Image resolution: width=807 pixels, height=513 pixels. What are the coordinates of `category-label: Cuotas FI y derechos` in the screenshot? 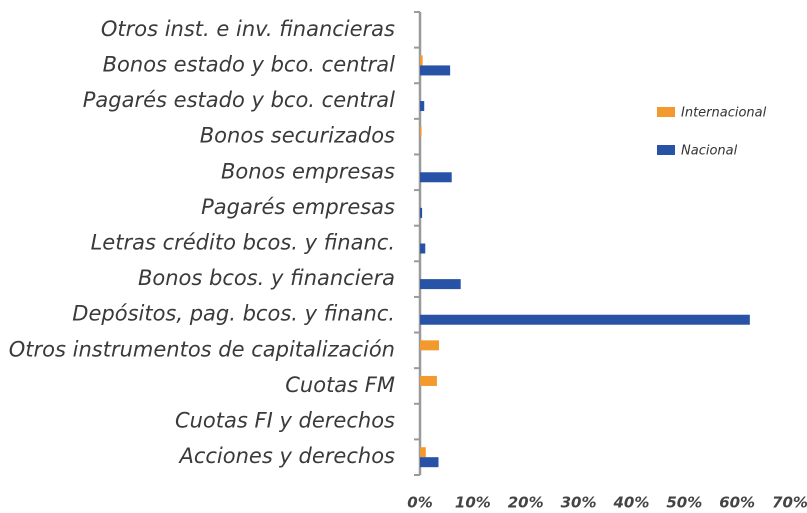 It's located at (285, 421).